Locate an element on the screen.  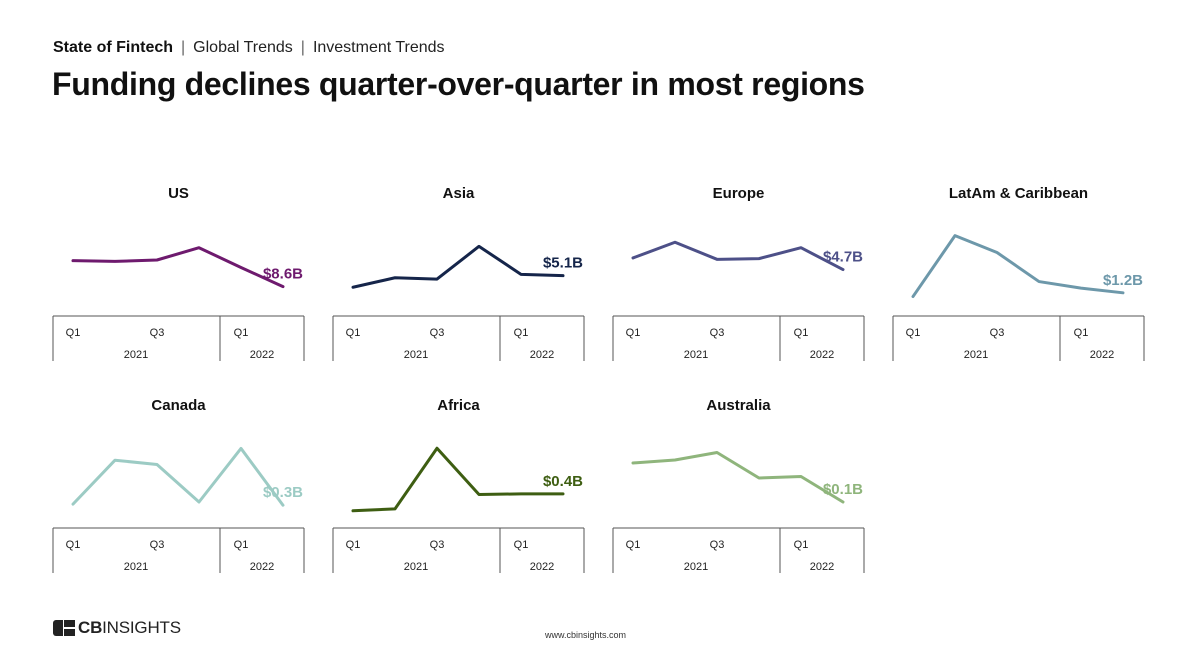
breadcrumb-item-global-trends: Global Trends is located at coordinates (243, 47).